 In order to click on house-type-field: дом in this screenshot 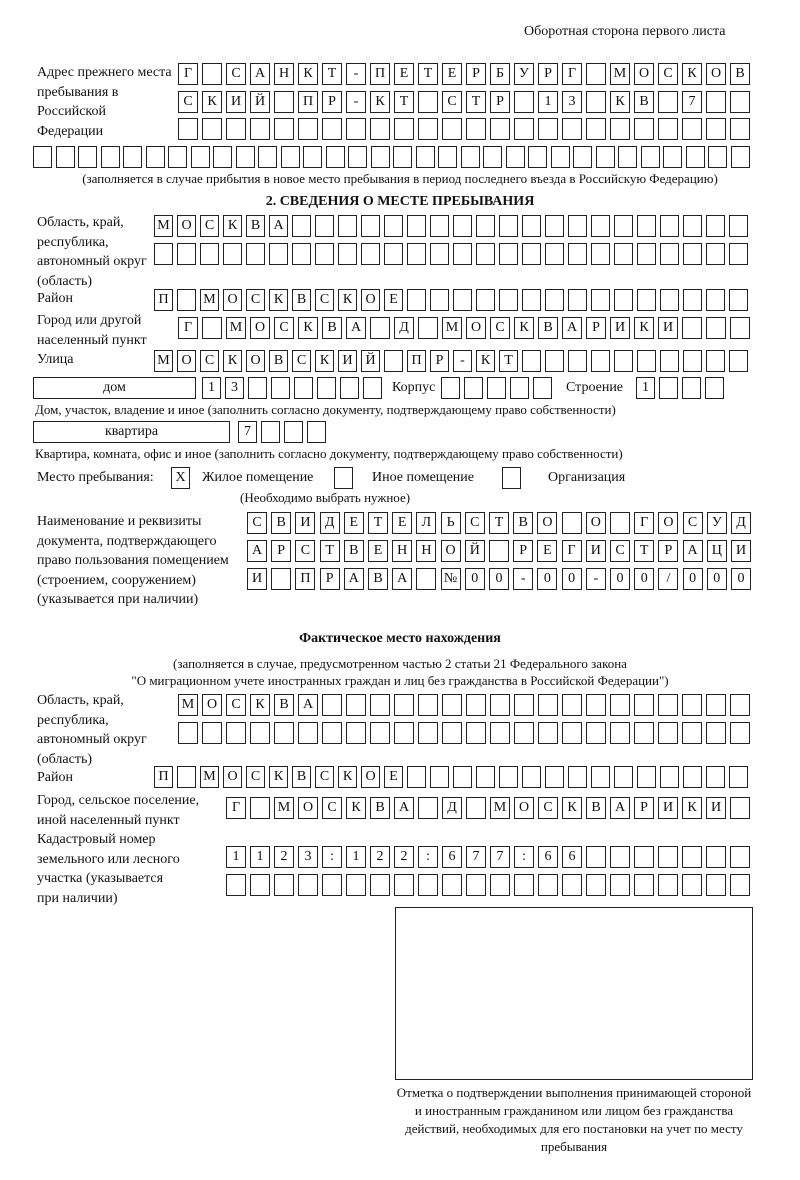, I will do `click(114, 388)`.